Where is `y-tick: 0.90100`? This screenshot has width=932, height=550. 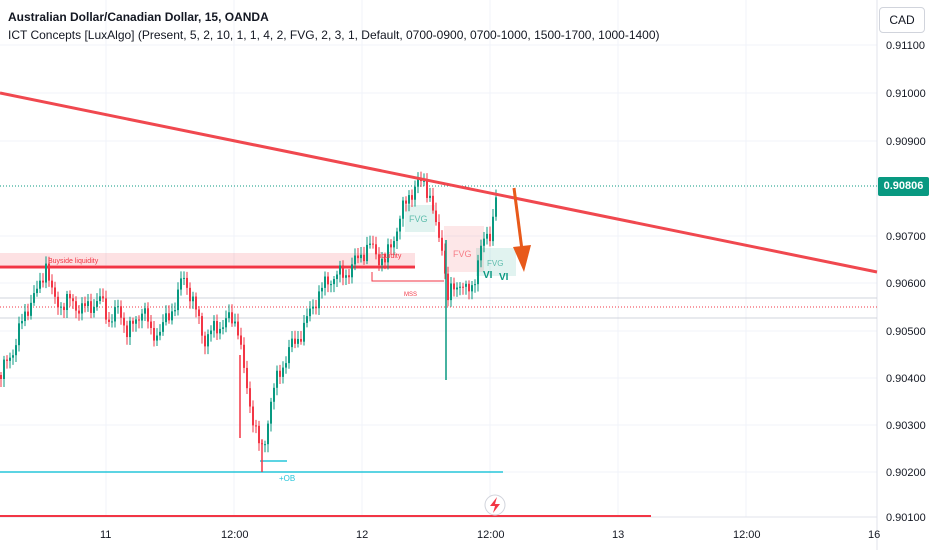
y-tick: 0.90100 is located at coordinates (906, 518).